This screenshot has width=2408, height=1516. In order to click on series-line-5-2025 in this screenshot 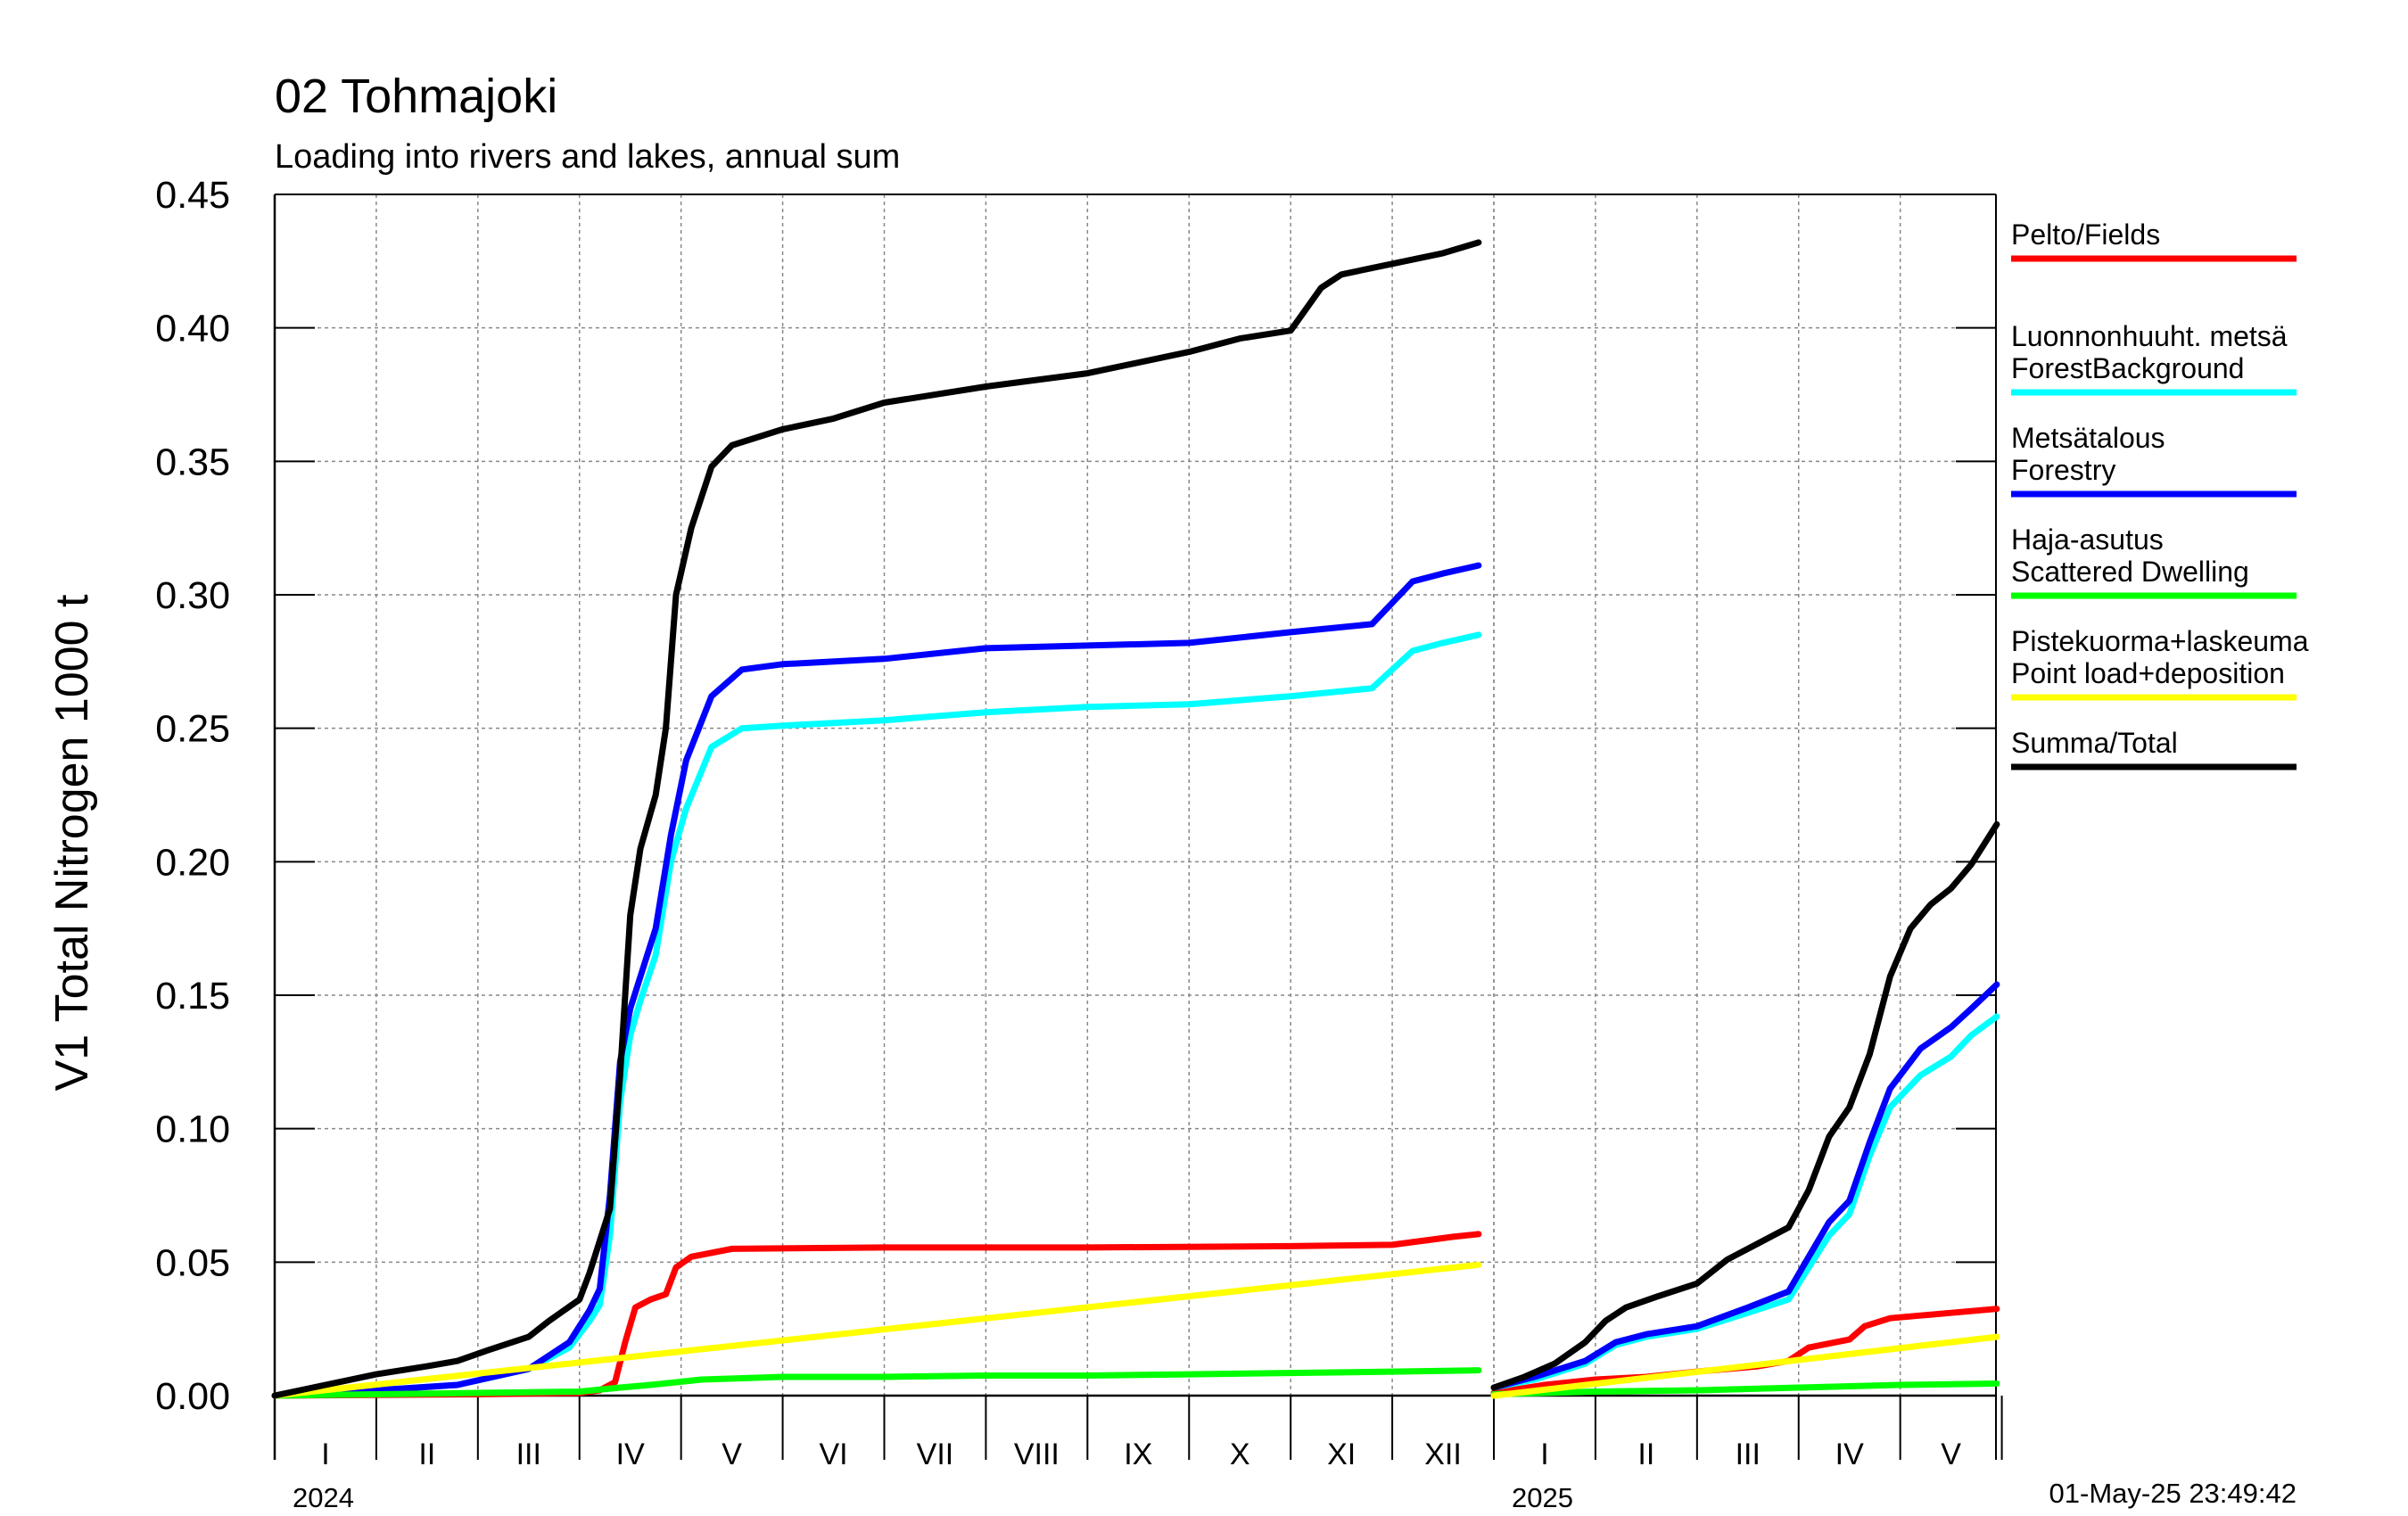, I will do `click(1745, 1105)`.